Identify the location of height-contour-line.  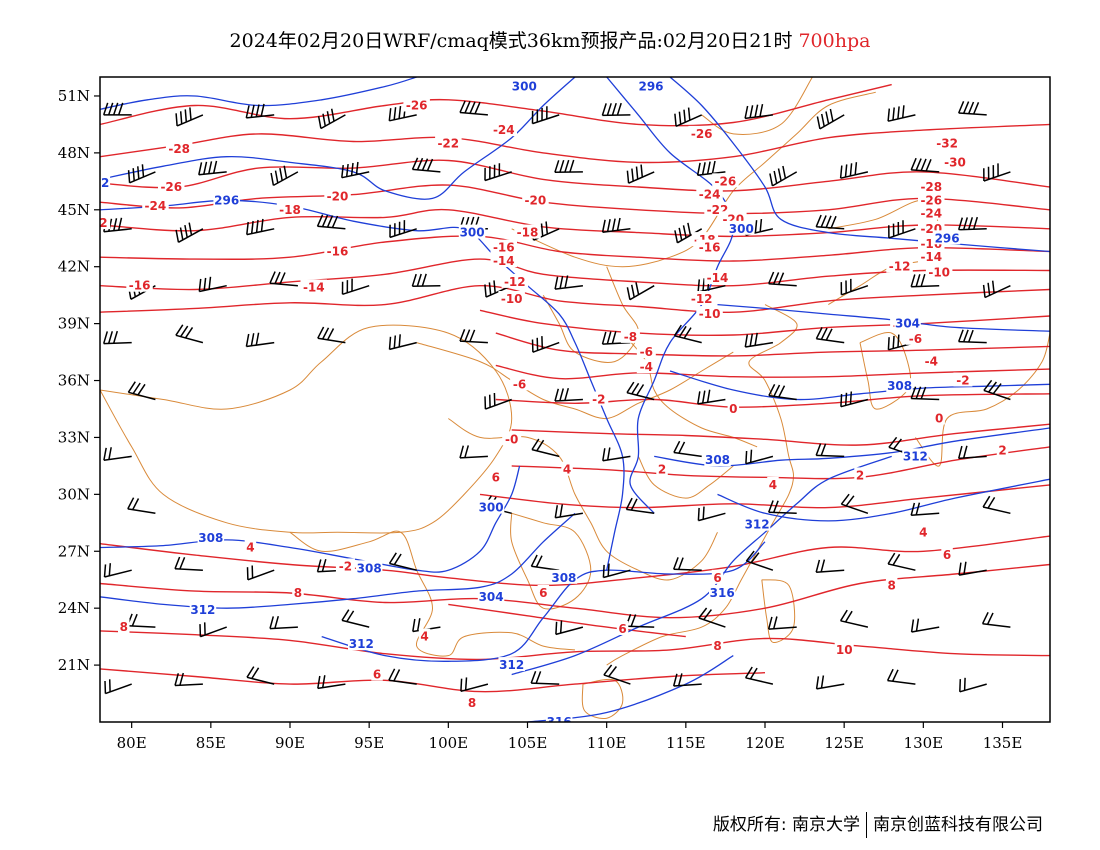
(883, 317).